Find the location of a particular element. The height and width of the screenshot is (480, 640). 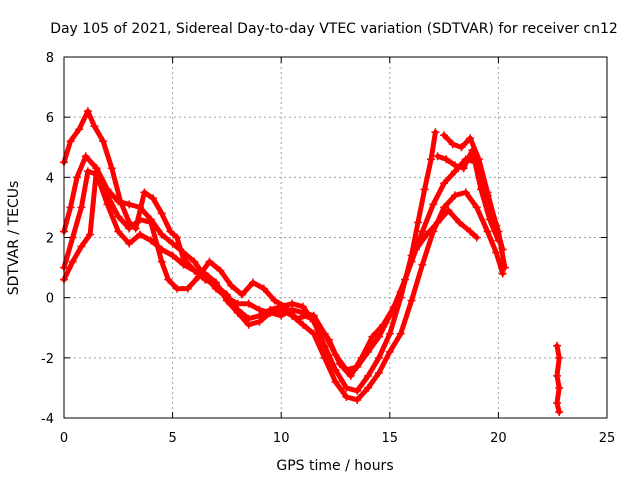

y-tick-label: 6 is located at coordinates (50, 118).